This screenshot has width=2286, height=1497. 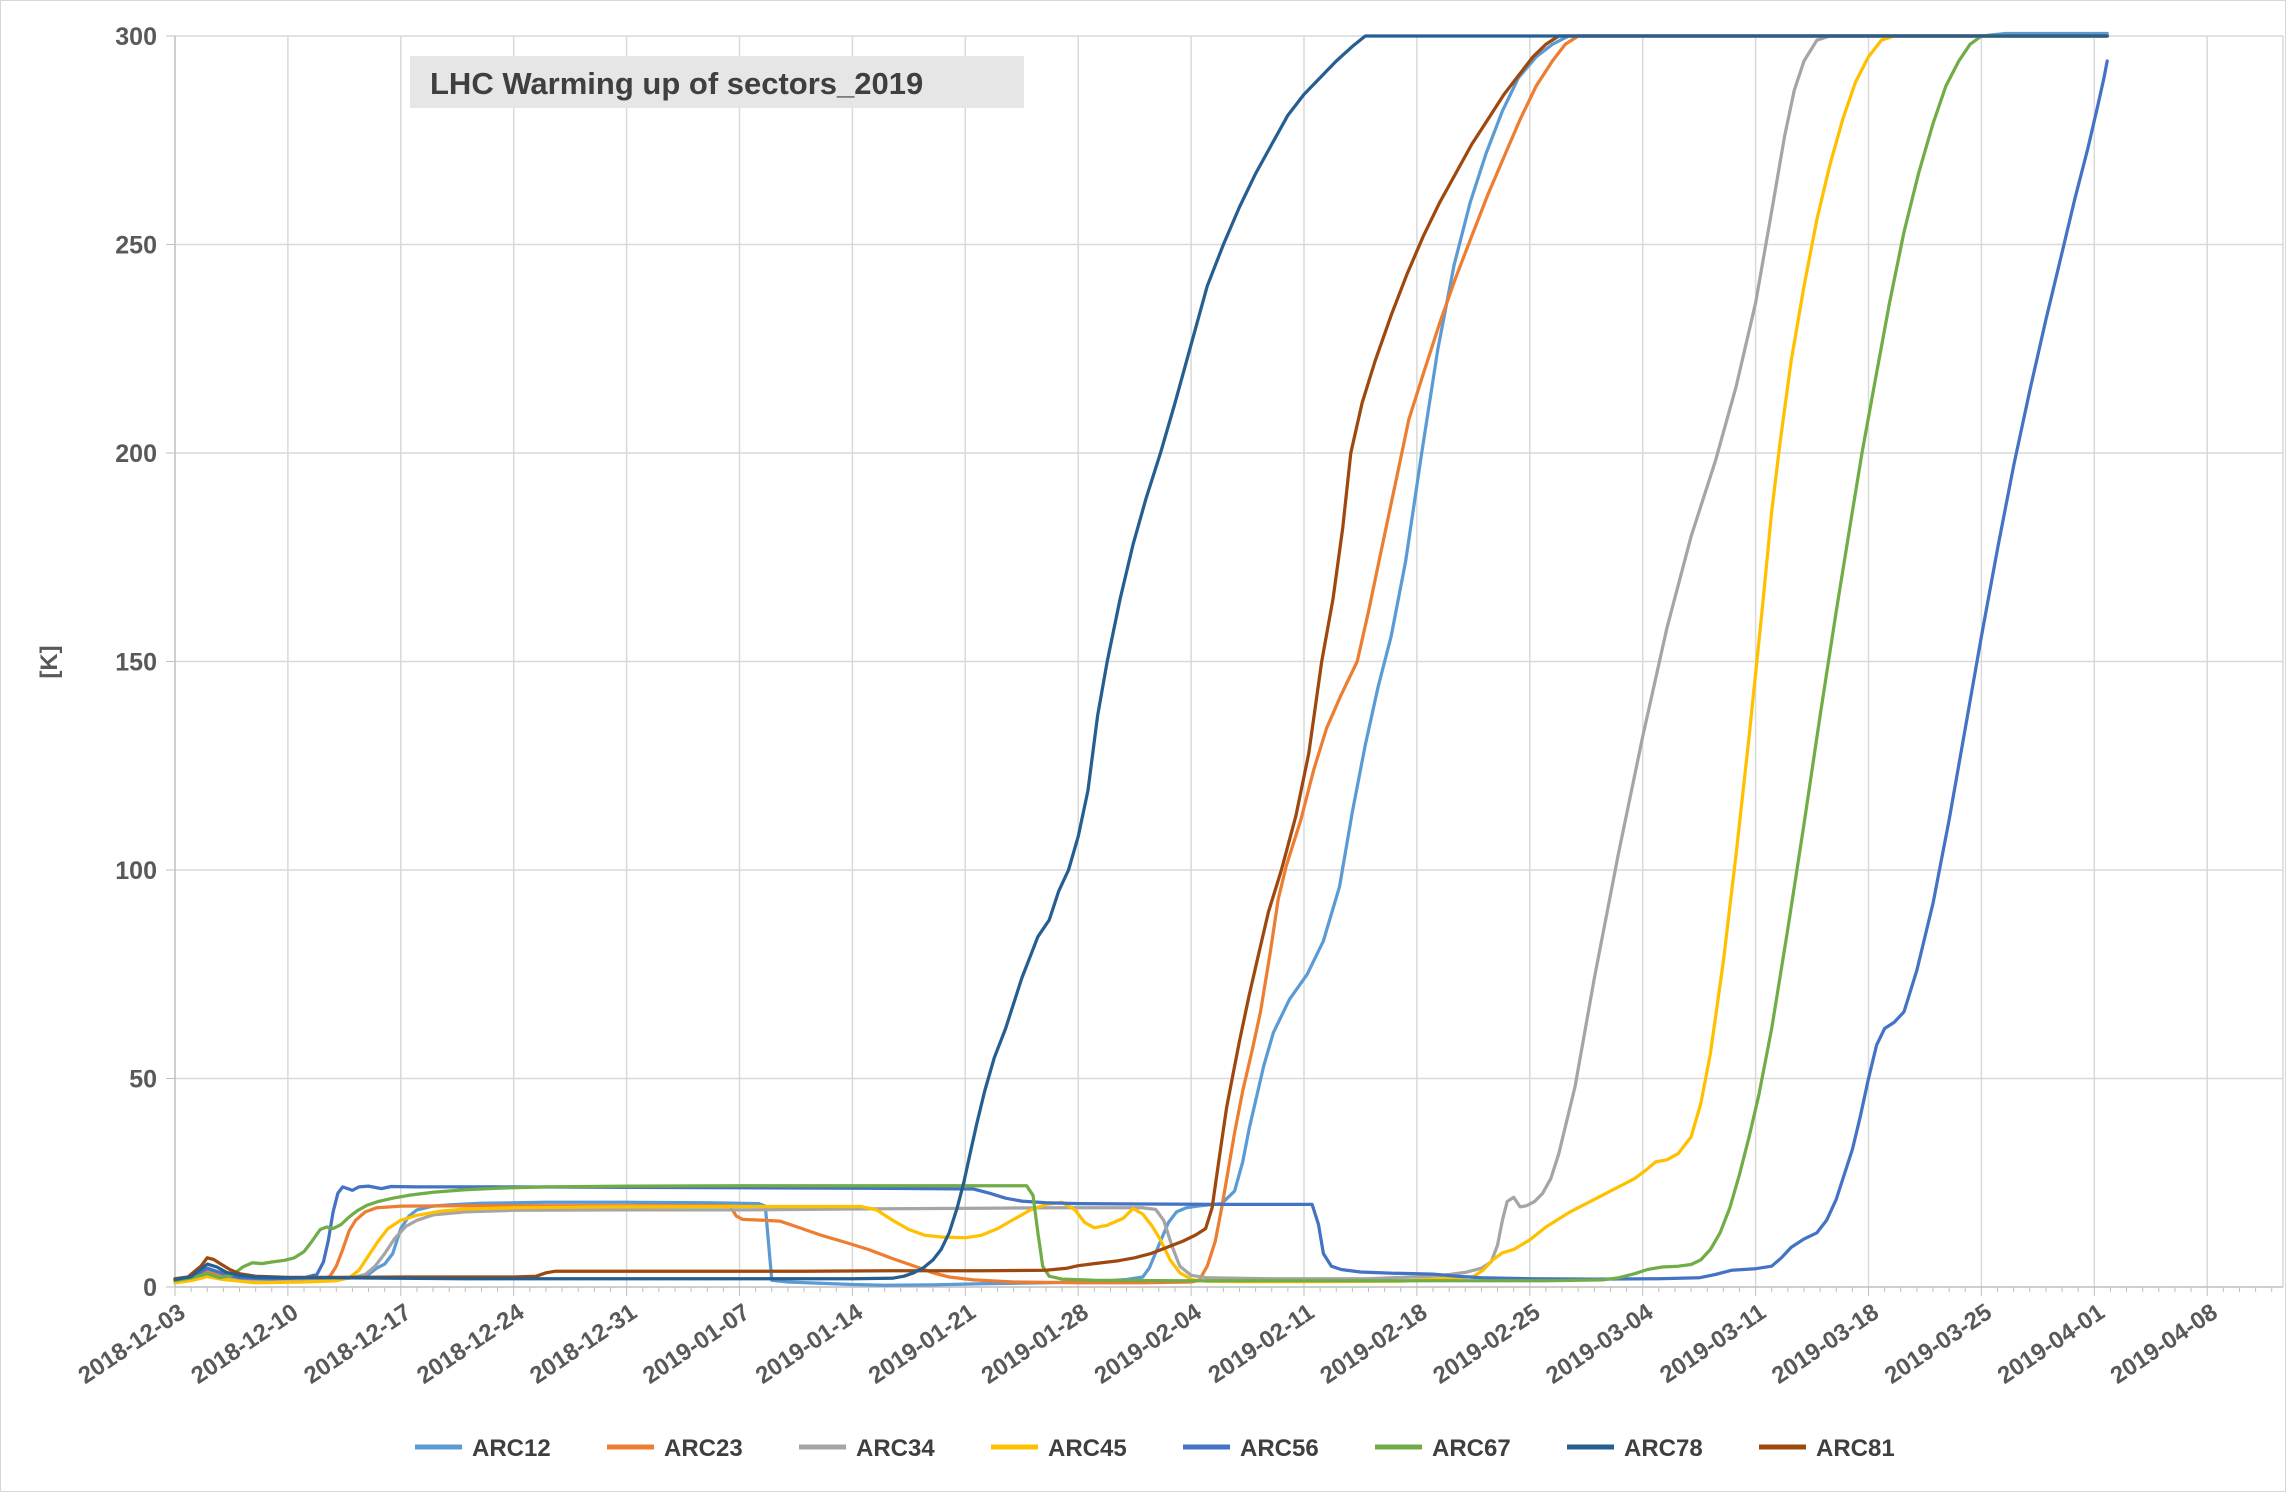 What do you see at coordinates (136, 871) in the screenshot?
I see `y-tick-label: 100` at bounding box center [136, 871].